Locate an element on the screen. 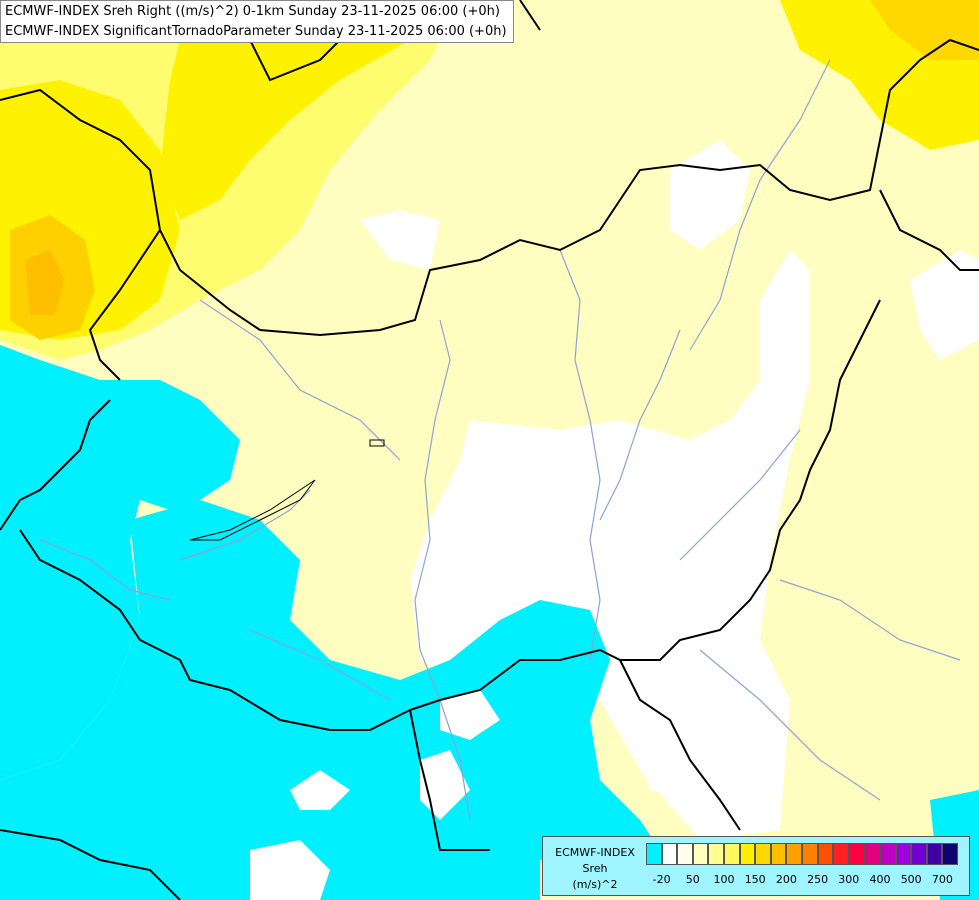  legend-tick-label: 700 is located at coordinates (942, 879).